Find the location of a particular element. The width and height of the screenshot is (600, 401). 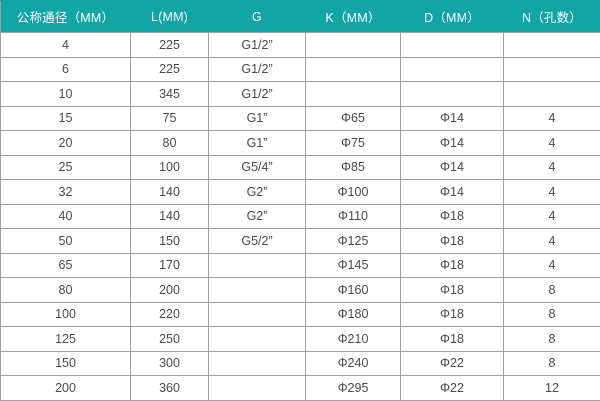

cell-k: Φ145 is located at coordinates (353, 265).